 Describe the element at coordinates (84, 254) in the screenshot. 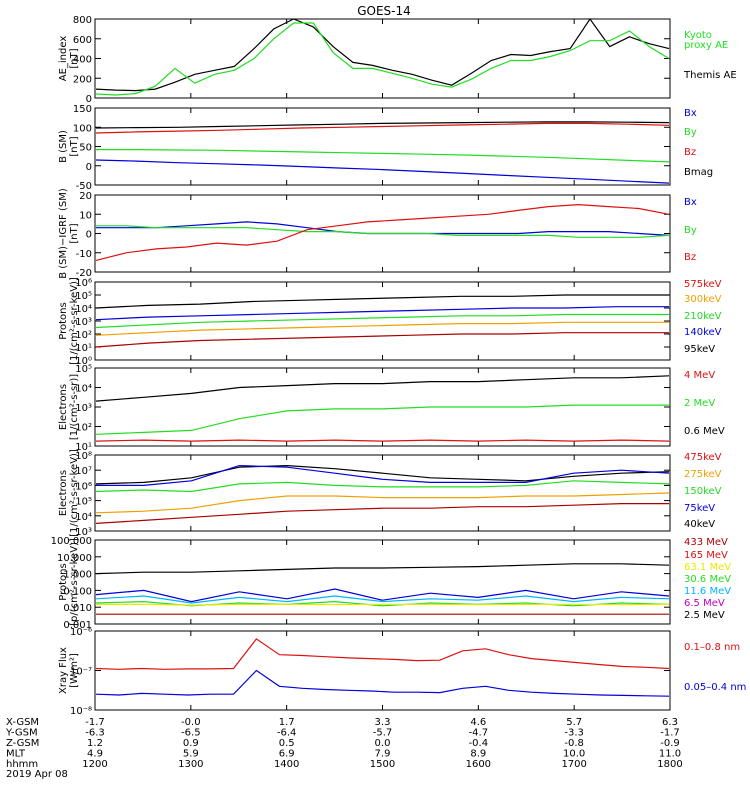

I see `y-tick-label: -10` at that location.